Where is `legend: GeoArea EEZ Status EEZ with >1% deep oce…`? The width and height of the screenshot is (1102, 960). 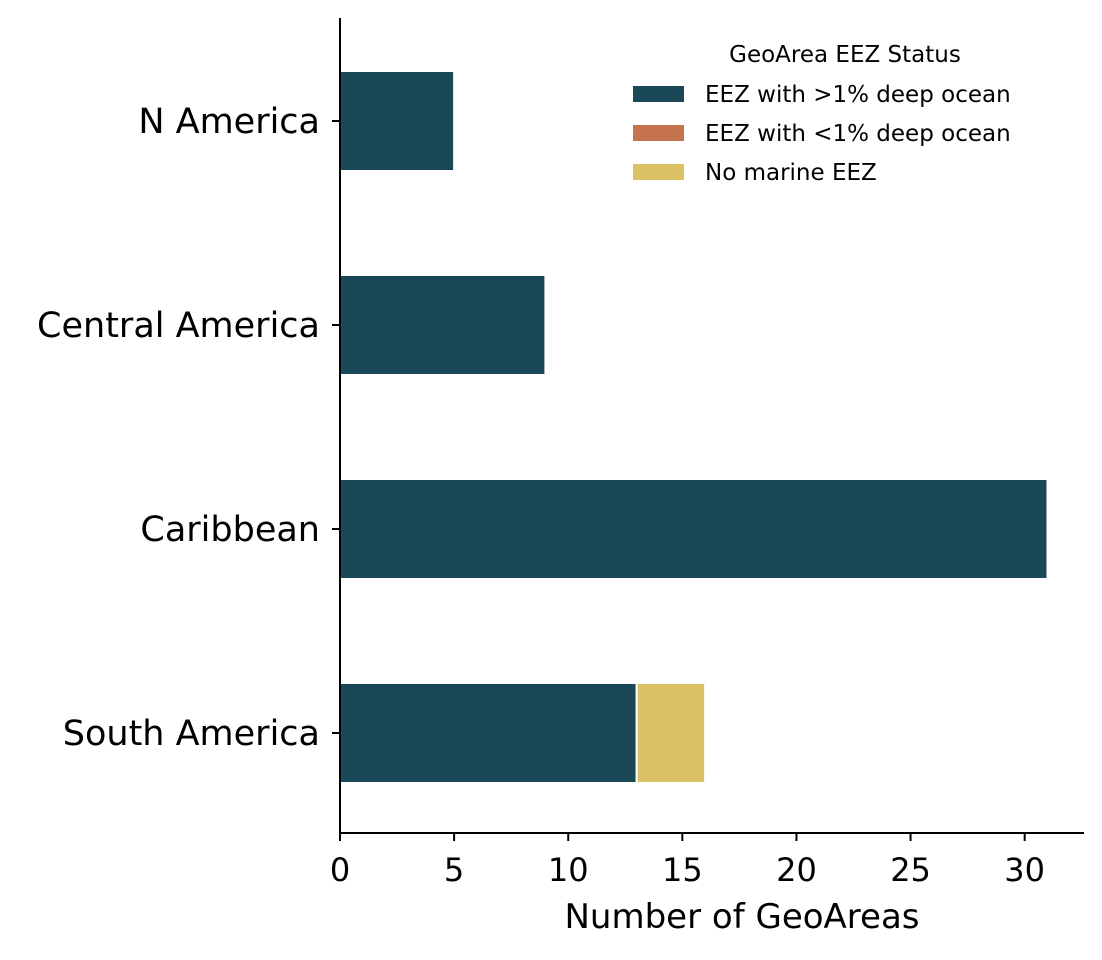 legend: GeoArea EEZ Status EEZ with >1% deep oce… is located at coordinates (822, 114).